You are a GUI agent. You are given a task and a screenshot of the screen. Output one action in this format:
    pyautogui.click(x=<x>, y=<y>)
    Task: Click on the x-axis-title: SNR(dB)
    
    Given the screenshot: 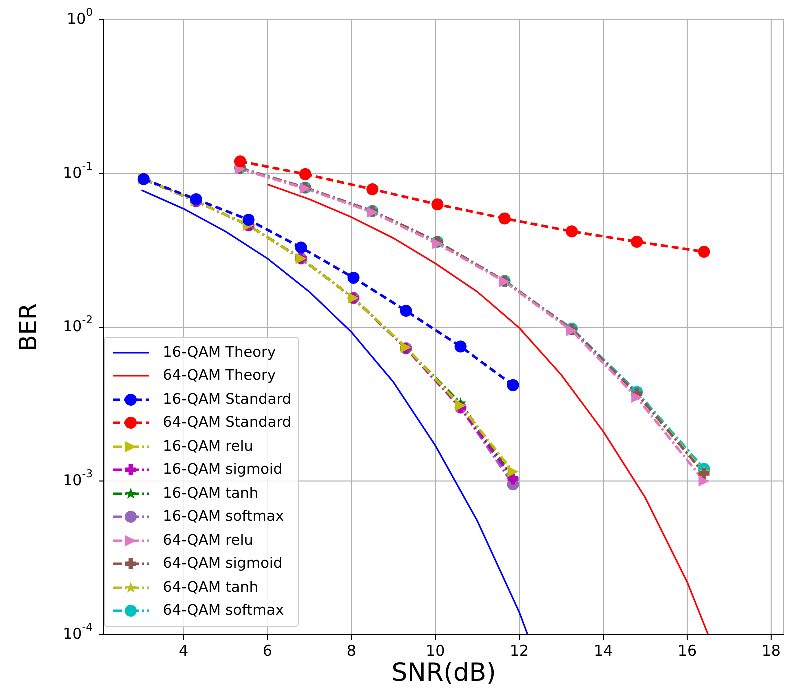 What is the action you would take?
    pyautogui.click(x=444, y=672)
    